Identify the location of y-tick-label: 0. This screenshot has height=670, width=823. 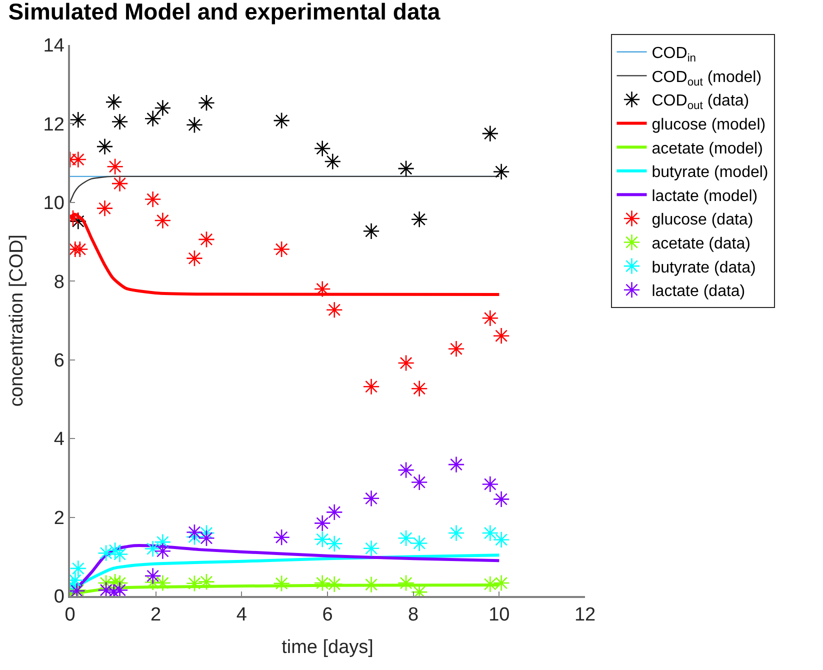
(59, 597).